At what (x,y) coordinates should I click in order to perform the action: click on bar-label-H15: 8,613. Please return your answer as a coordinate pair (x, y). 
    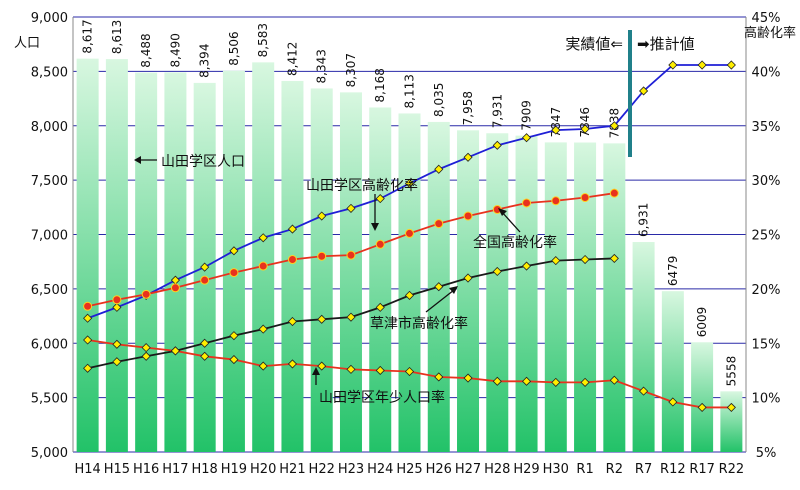
    Looking at the image, I should click on (117, 37).